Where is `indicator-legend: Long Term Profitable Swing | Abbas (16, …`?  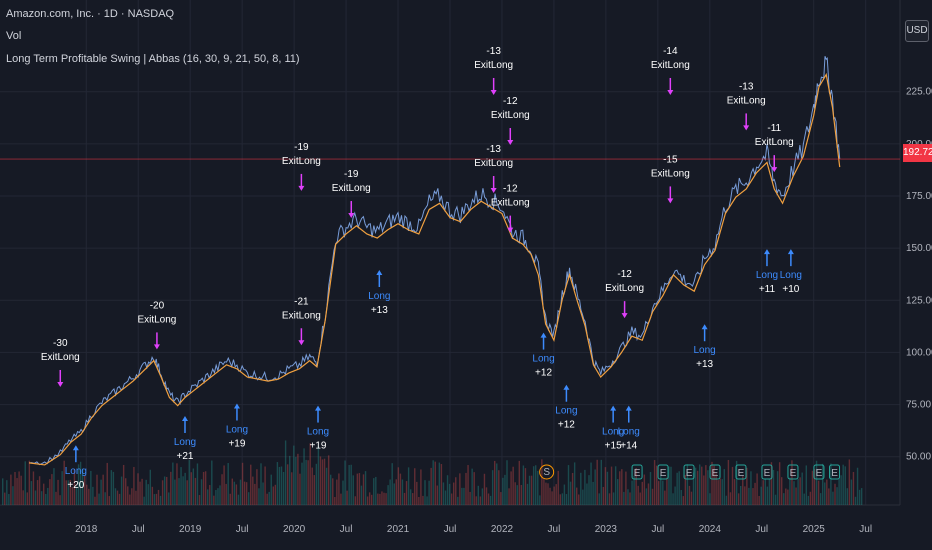
indicator-legend: Long Term Profitable Swing | Abbas (16, … is located at coordinates (153, 59).